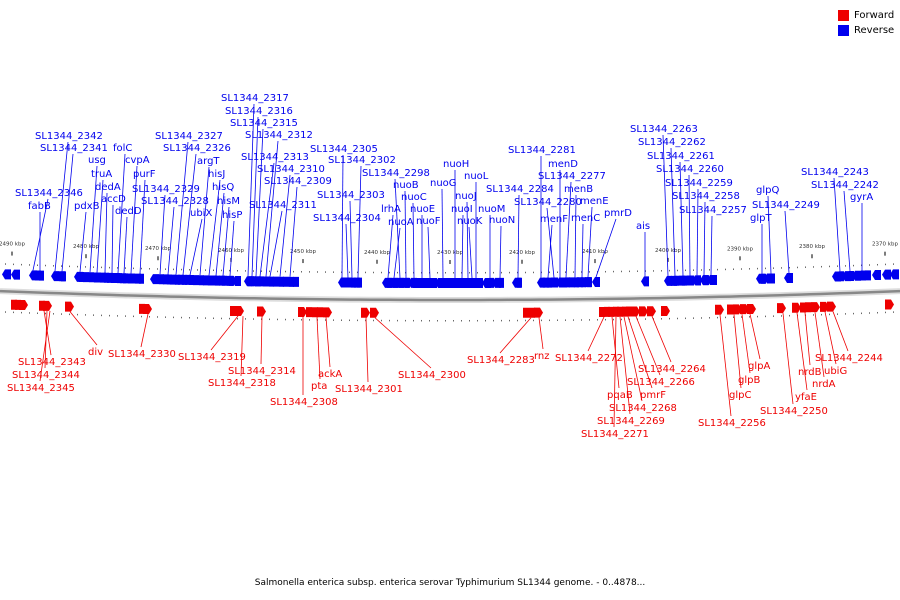  I want to click on reverse-gene-label: SL1344_2326, so click(197, 148).